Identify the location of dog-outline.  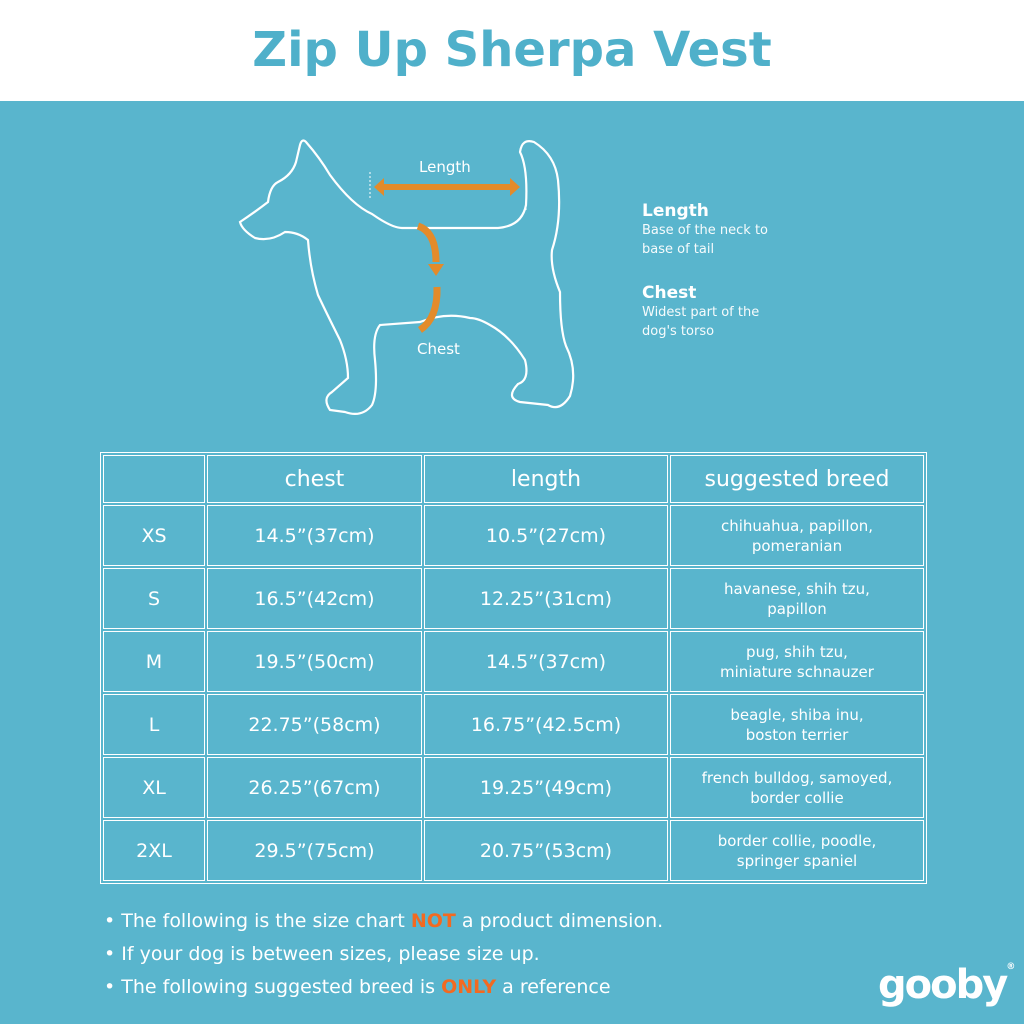
(406, 277).